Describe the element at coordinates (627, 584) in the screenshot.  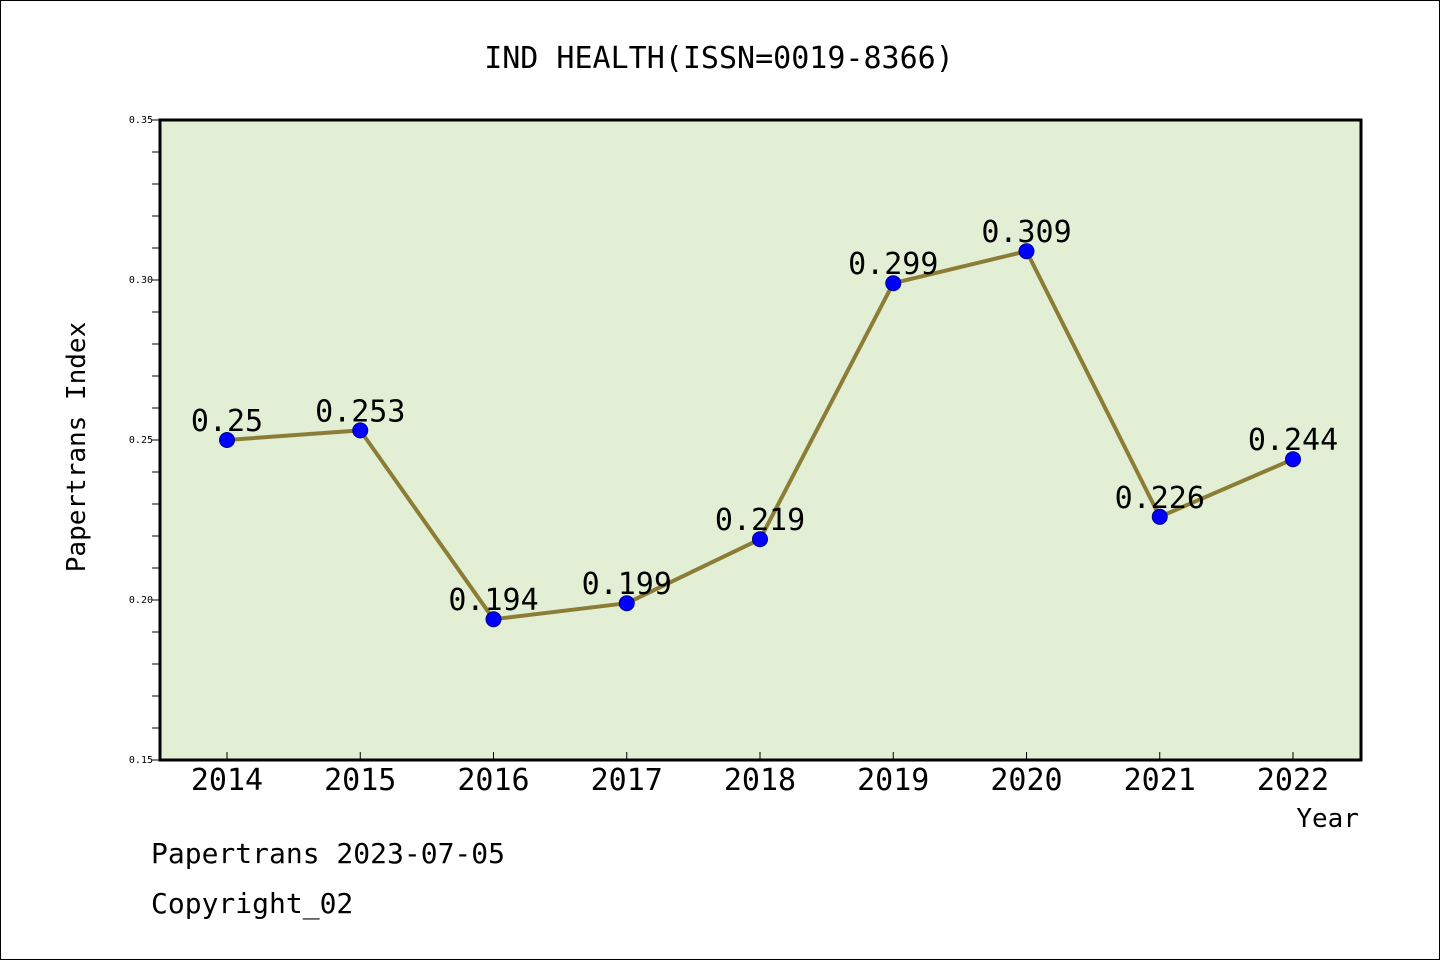
I see `data-label: 0.199` at that location.